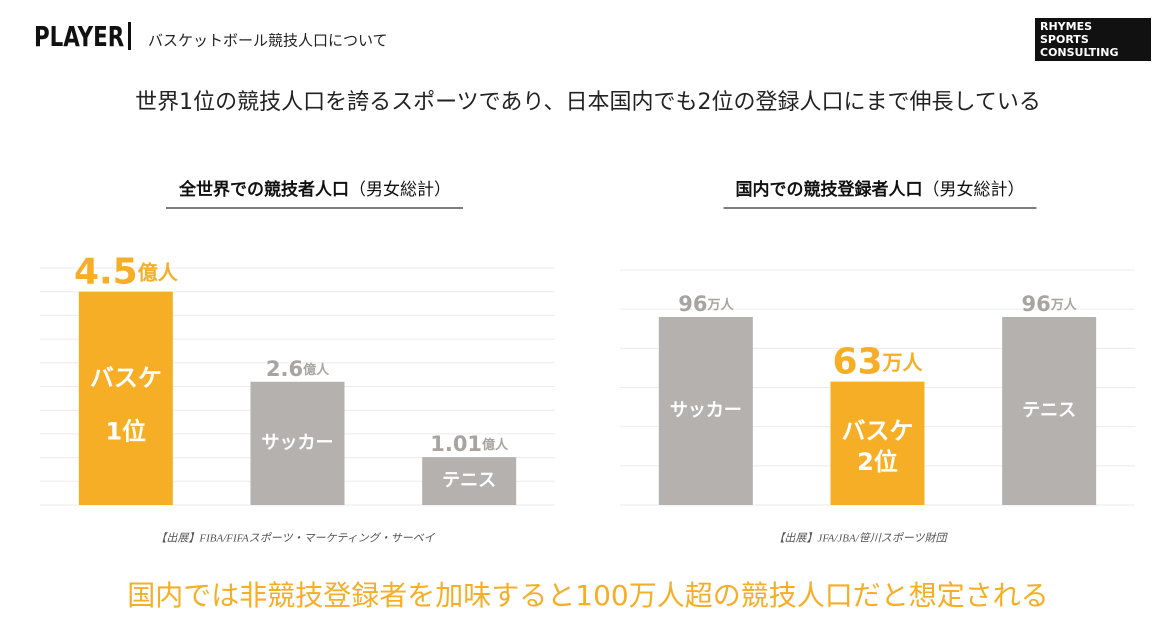 Image resolution: width=1176 pixels, height=632 pixels. What do you see at coordinates (1066, 26) in the screenshot?
I see `logo-text: RHYMES` at bounding box center [1066, 26].